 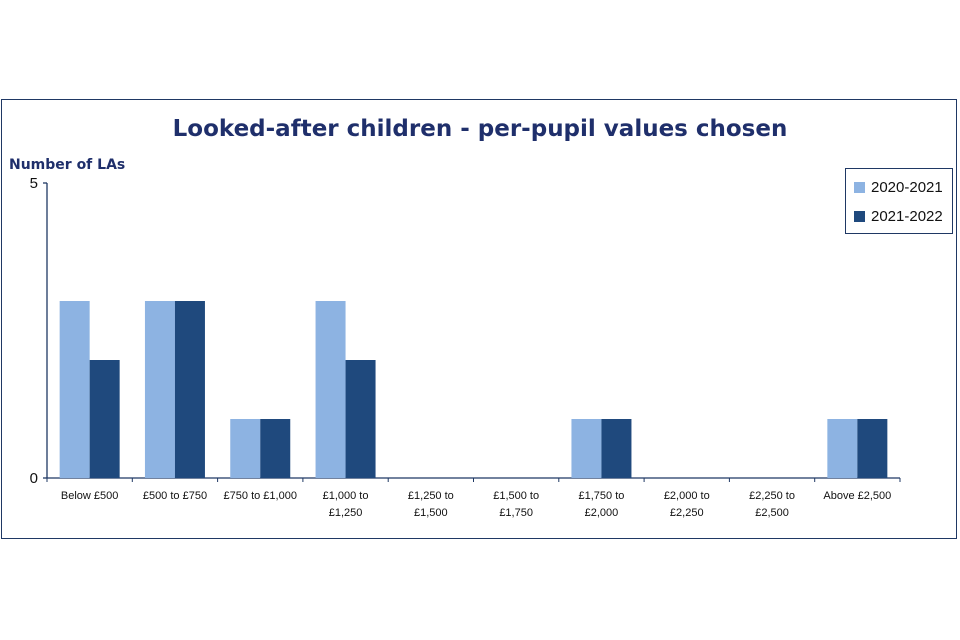 What do you see at coordinates (34, 183) in the screenshot?
I see `y-tick-label: 5` at bounding box center [34, 183].